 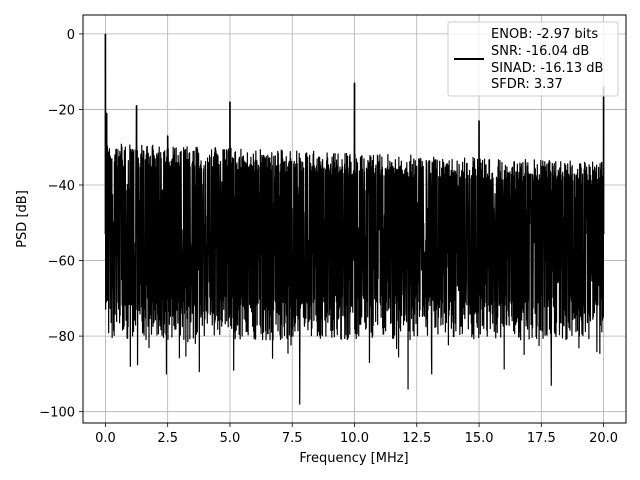 I want to click on y-tick-label-5: −100, so click(x=57, y=413).